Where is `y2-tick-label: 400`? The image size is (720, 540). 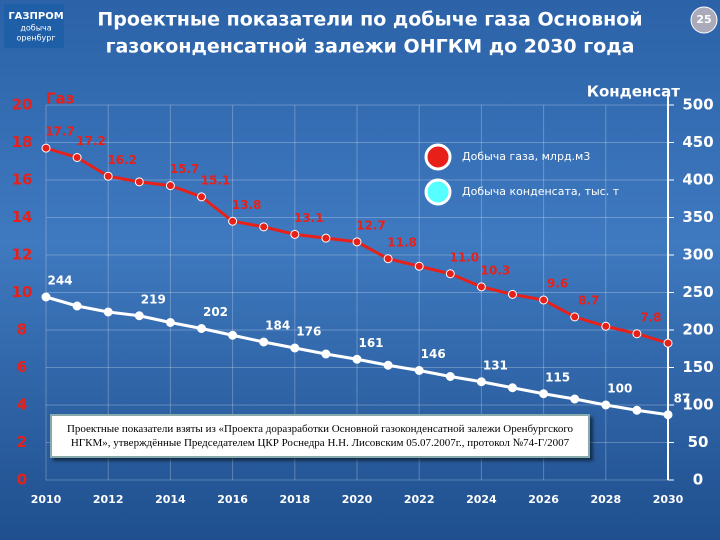 y2-tick-label: 400 is located at coordinates (697, 180).